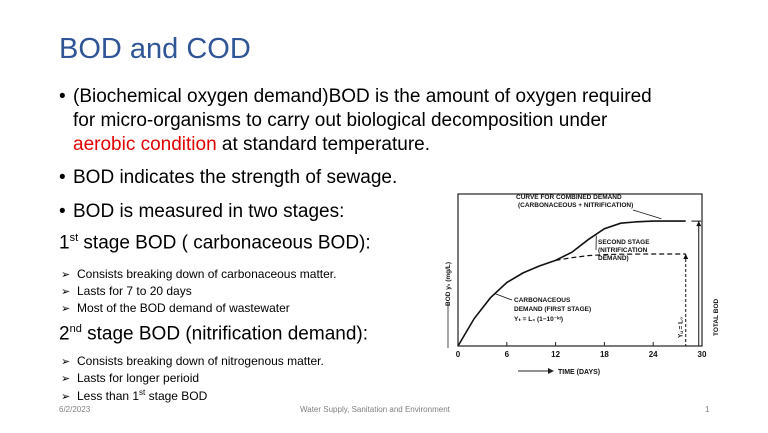 This screenshot has height=433, width=768. Describe the element at coordinates (209, 211) in the screenshot. I see `bullet-text: BOD is measured in two stages:` at that location.